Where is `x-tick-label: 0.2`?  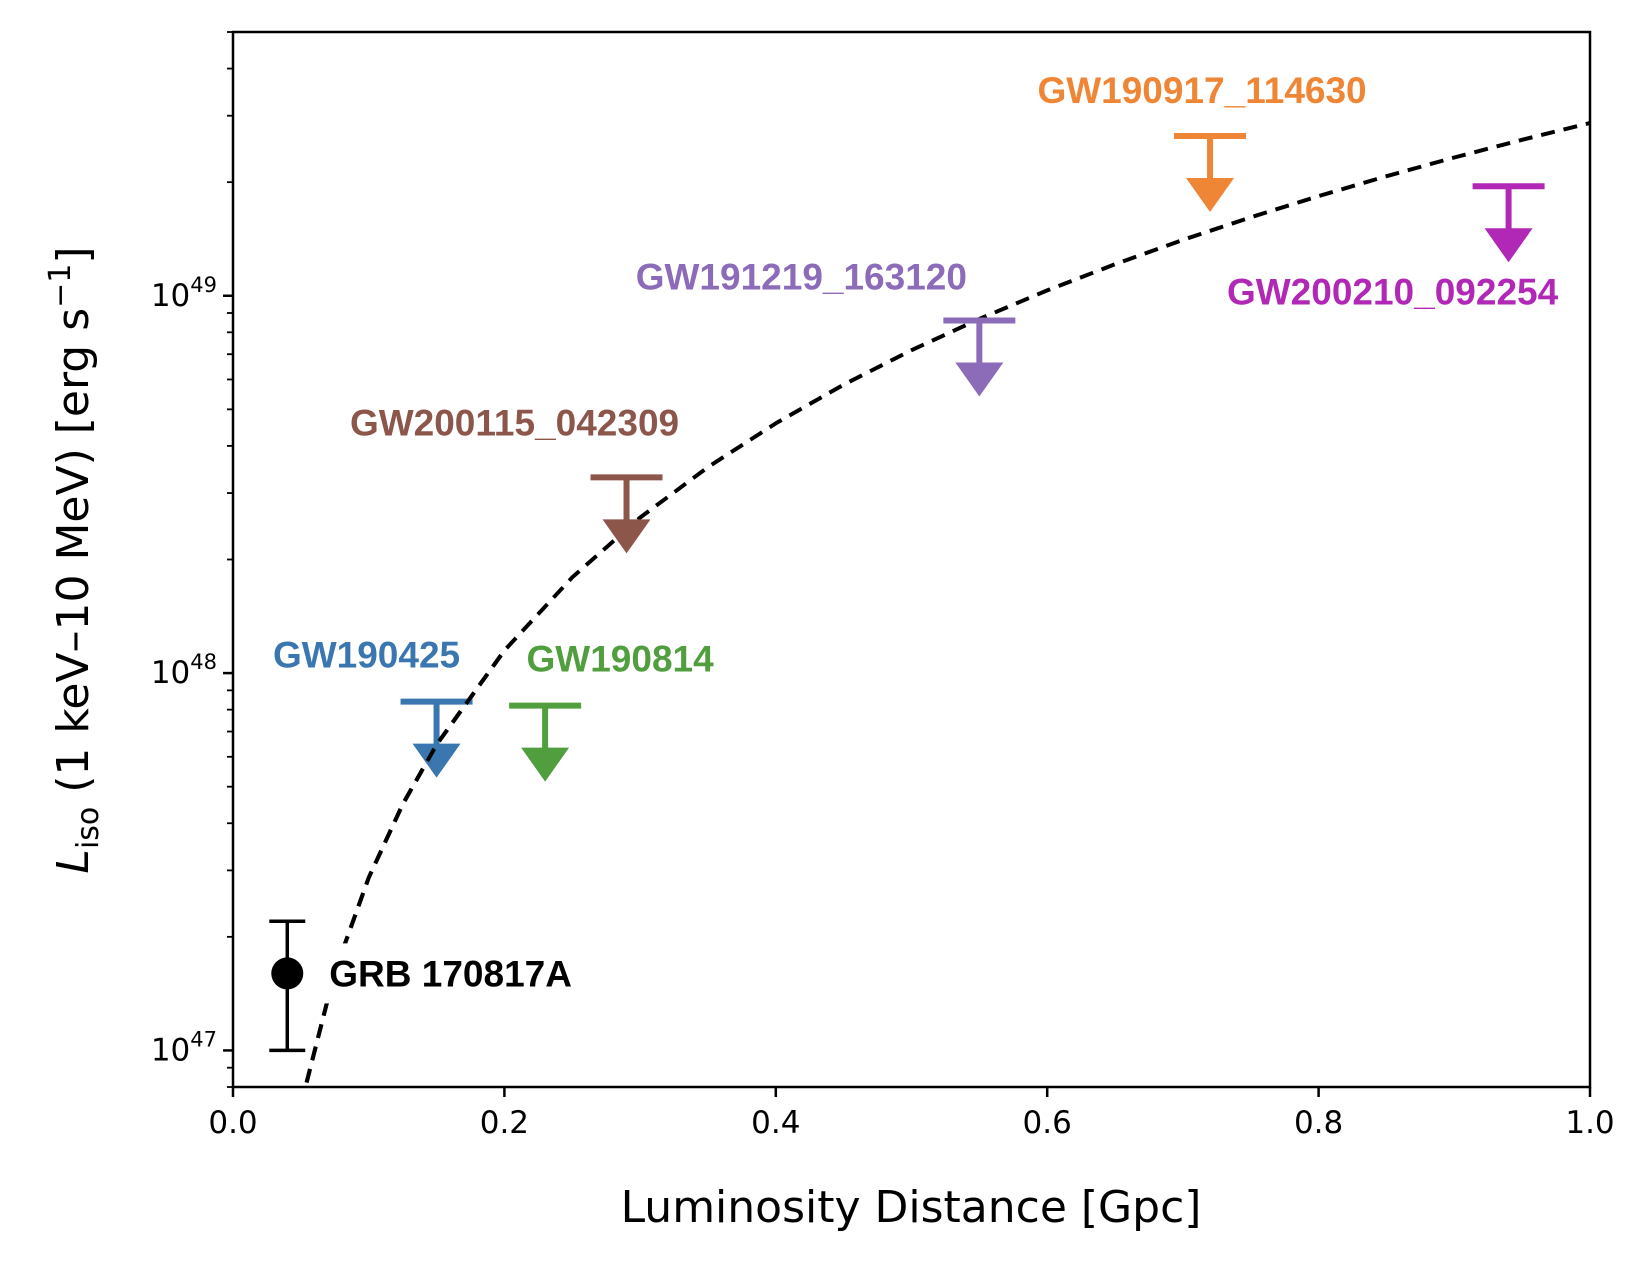
x-tick-label: 0.2 is located at coordinates (504, 1123).